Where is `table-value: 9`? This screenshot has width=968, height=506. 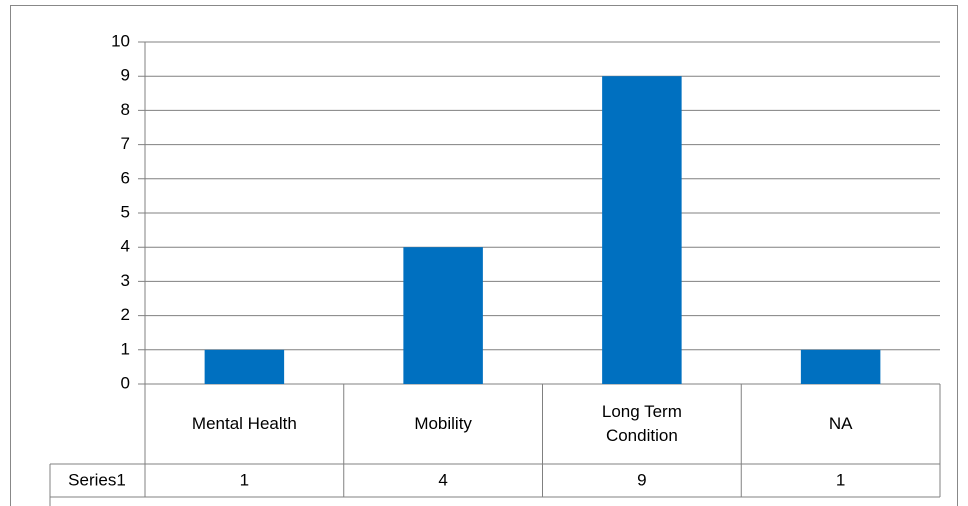
table-value: 9 is located at coordinates (641, 479).